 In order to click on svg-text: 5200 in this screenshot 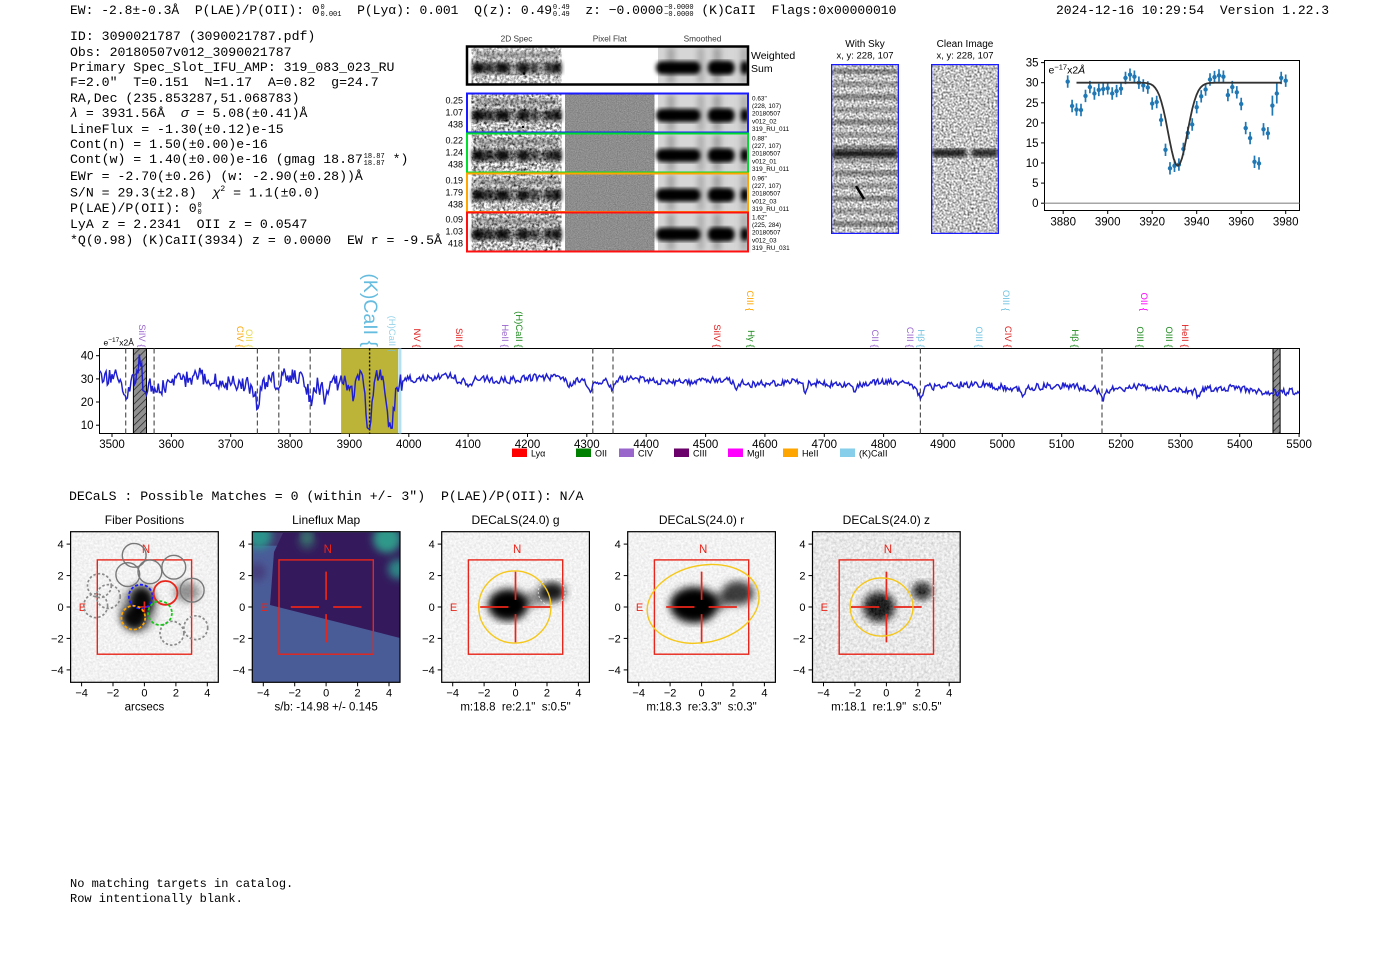, I will do `click(1121, 445)`.